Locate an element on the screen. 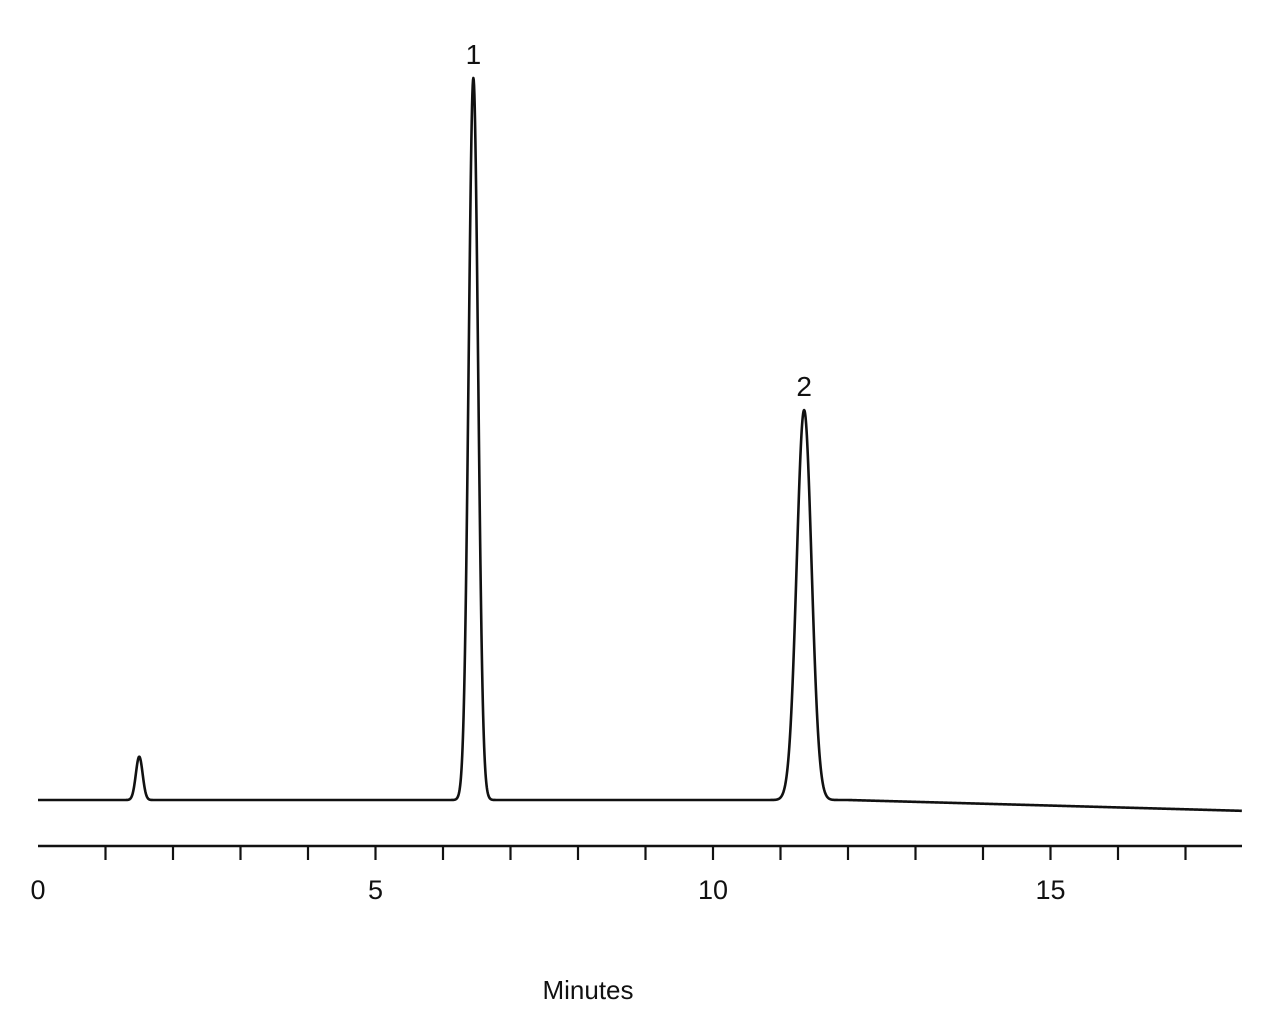 The image size is (1280, 1029). peak-label: 2 is located at coordinates (804, 386).